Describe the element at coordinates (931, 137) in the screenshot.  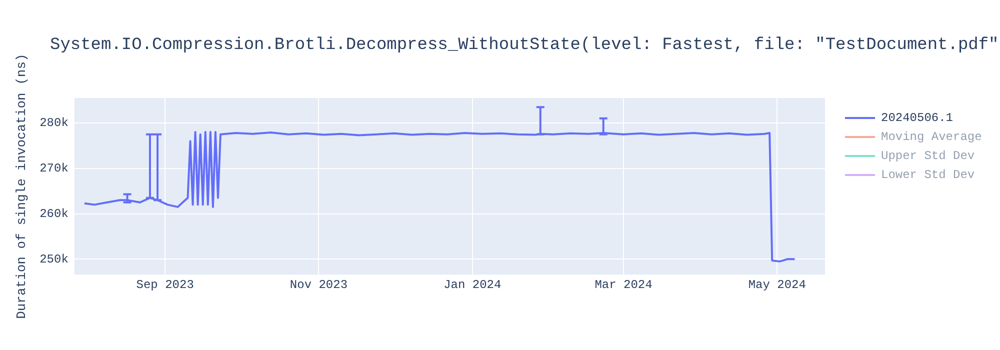
I see `legend-label: Moving Average` at that location.